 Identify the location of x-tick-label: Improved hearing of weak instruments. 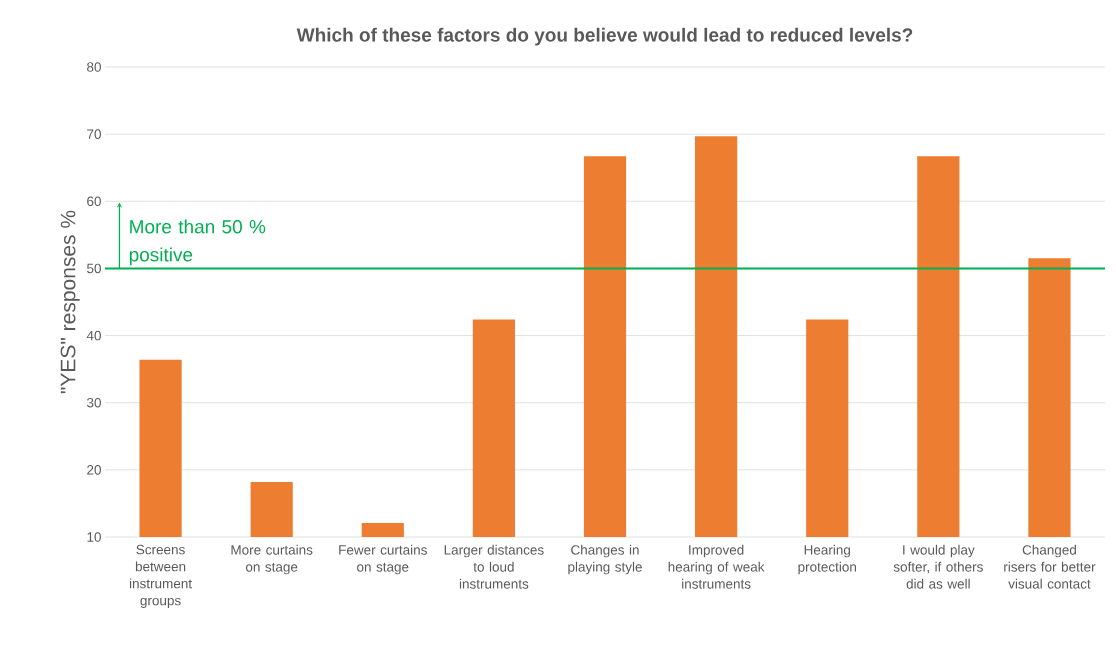
(716, 566).